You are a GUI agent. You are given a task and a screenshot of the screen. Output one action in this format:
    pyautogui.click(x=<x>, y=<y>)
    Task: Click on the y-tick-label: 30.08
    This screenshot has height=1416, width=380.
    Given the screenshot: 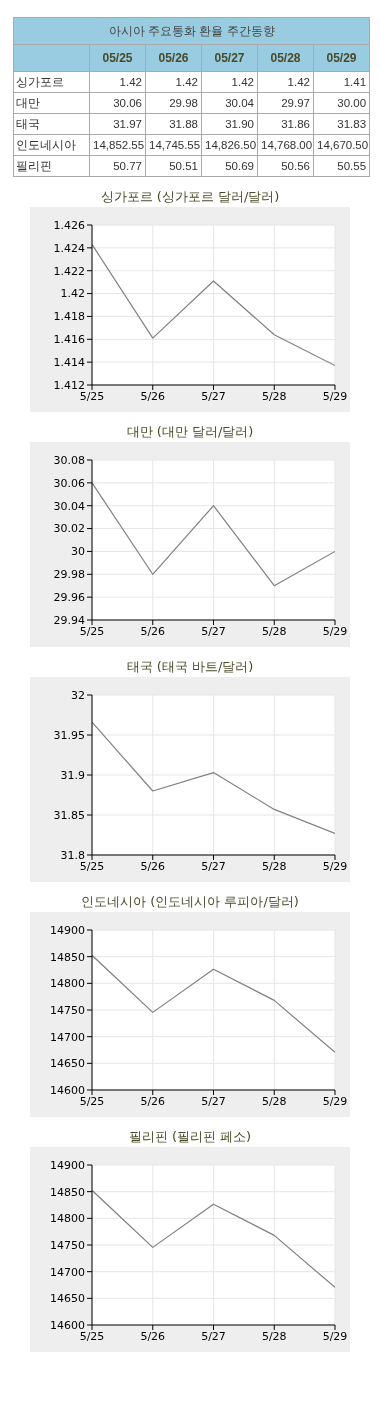 What is the action you would take?
    pyautogui.click(x=69, y=460)
    